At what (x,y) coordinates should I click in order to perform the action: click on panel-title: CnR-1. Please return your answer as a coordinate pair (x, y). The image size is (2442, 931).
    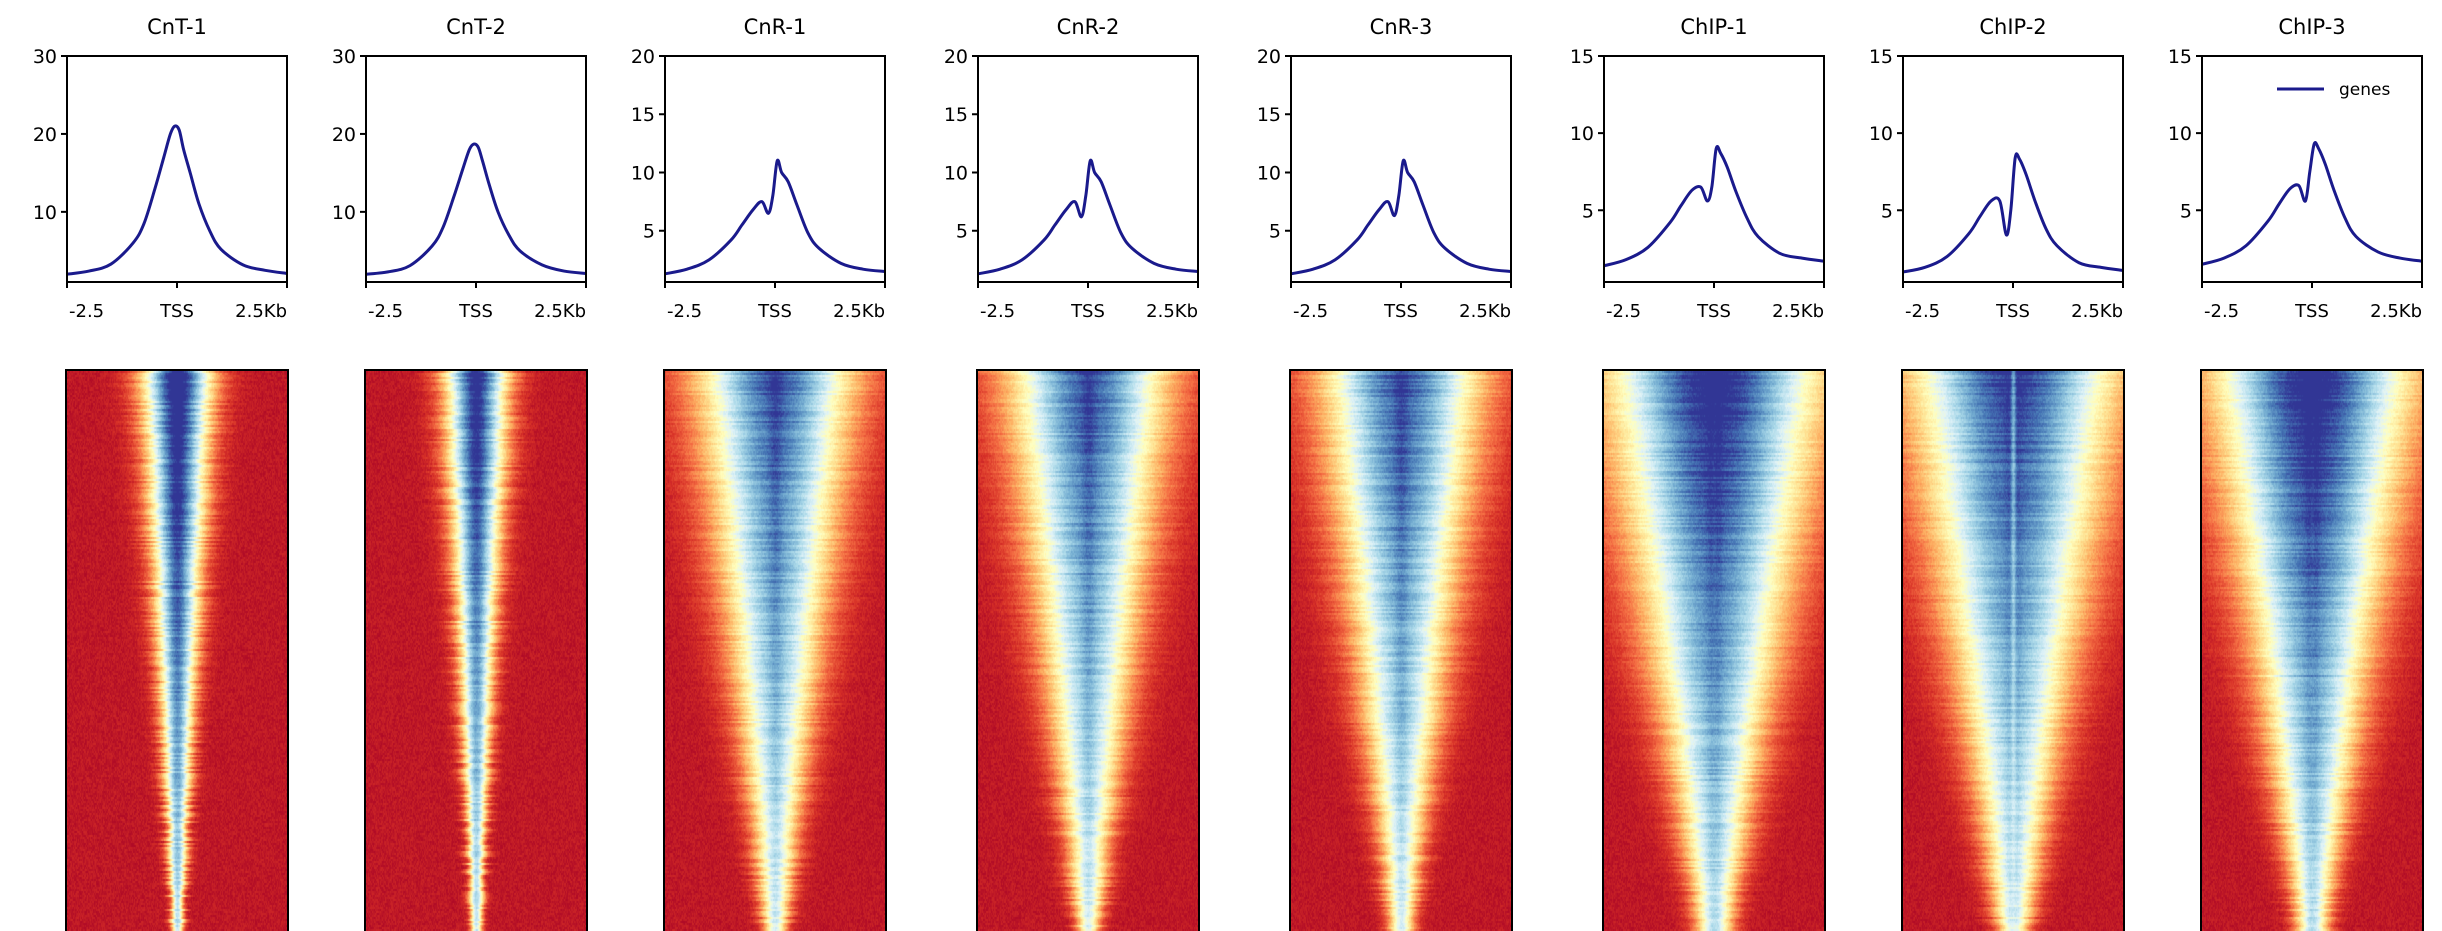
    Looking at the image, I should click on (775, 27).